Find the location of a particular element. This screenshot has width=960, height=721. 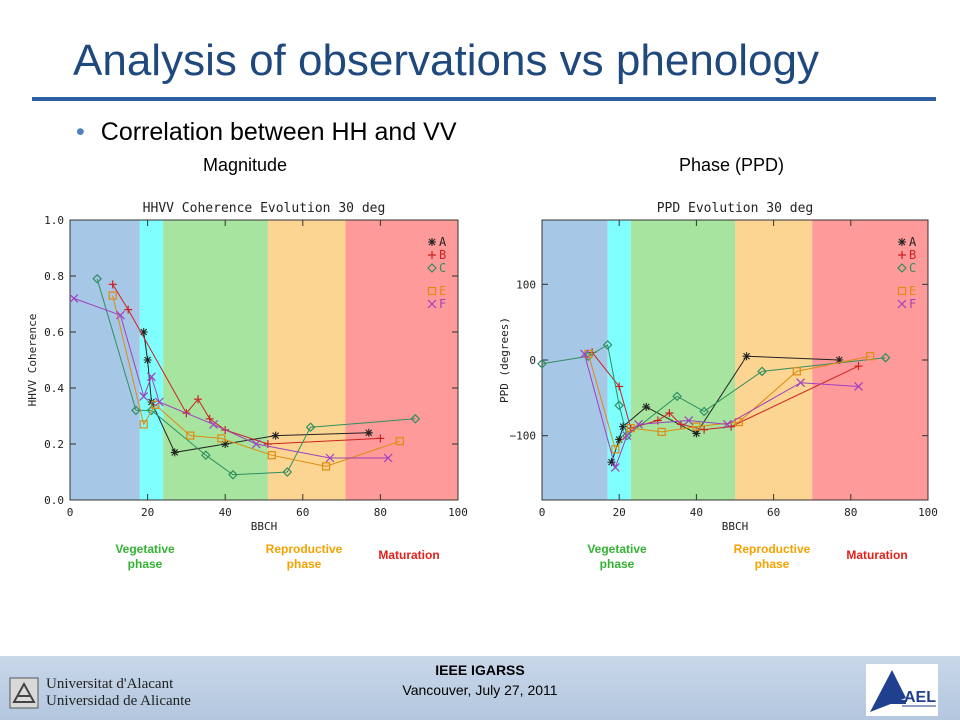

bullet-text: Correlation between HH and VV is located at coordinates (278, 132).